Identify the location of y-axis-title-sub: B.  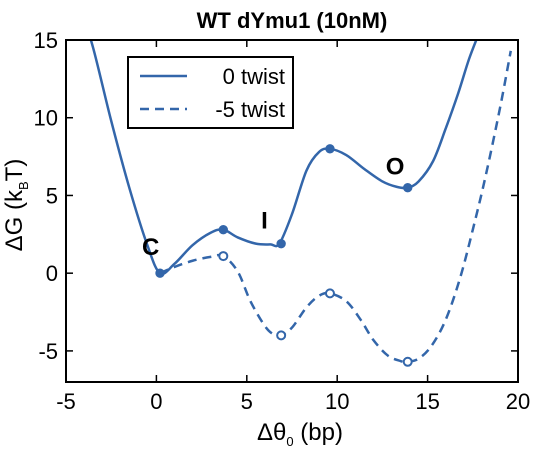
(23, 185).